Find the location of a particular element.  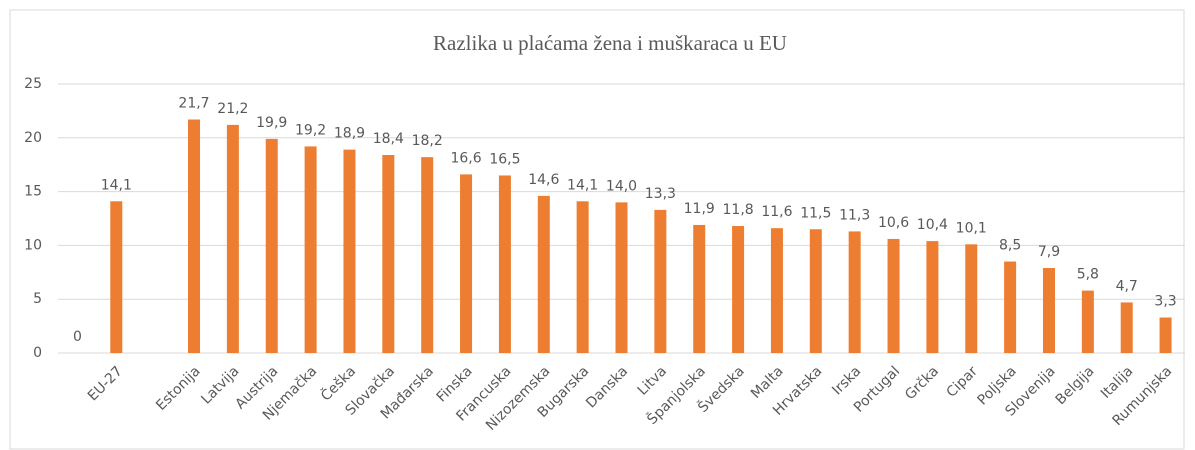

value-label: 11,8 is located at coordinates (738, 210).